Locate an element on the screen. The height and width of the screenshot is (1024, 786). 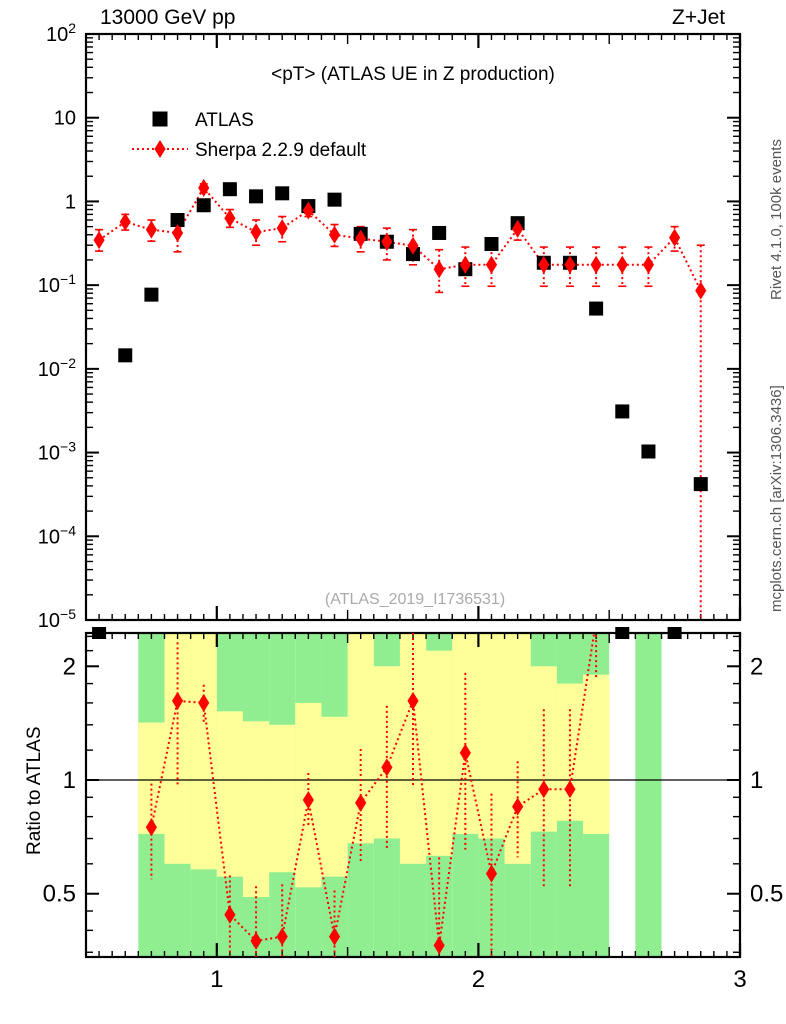
side-label-rivet: Rivet 4.1.0, 100k events is located at coordinates (776, 219).